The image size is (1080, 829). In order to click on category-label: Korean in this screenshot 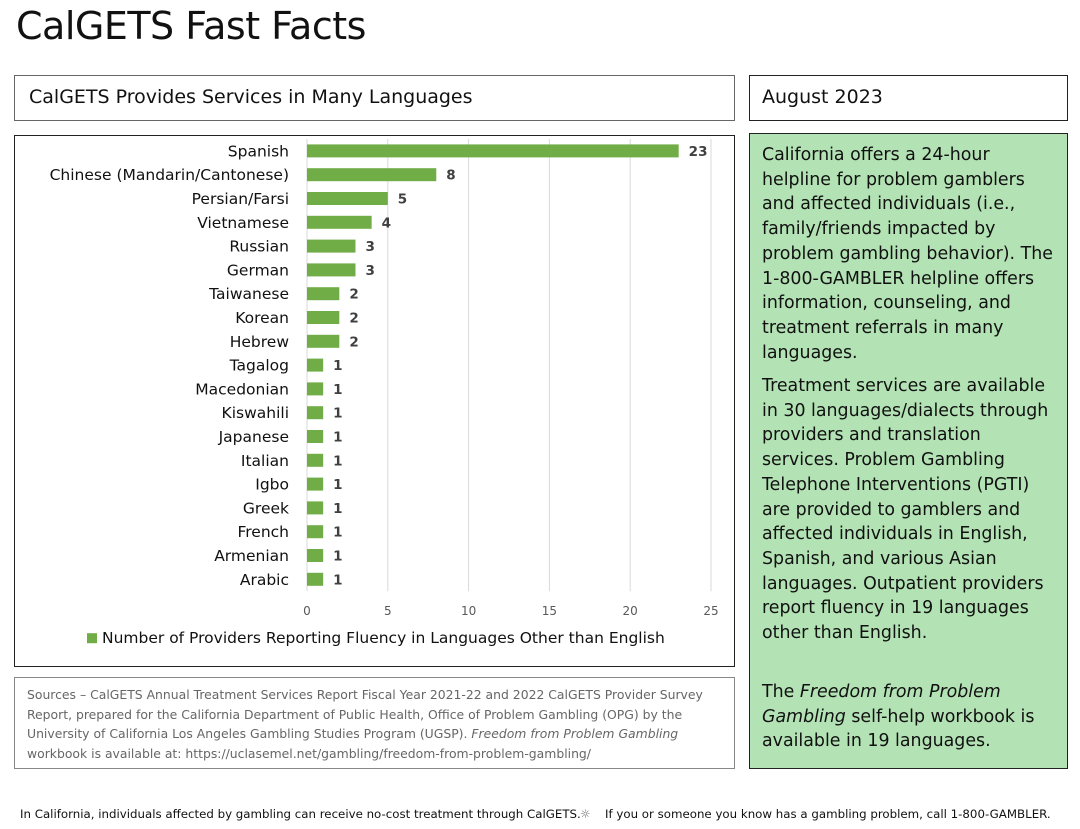, I will do `click(262, 318)`.